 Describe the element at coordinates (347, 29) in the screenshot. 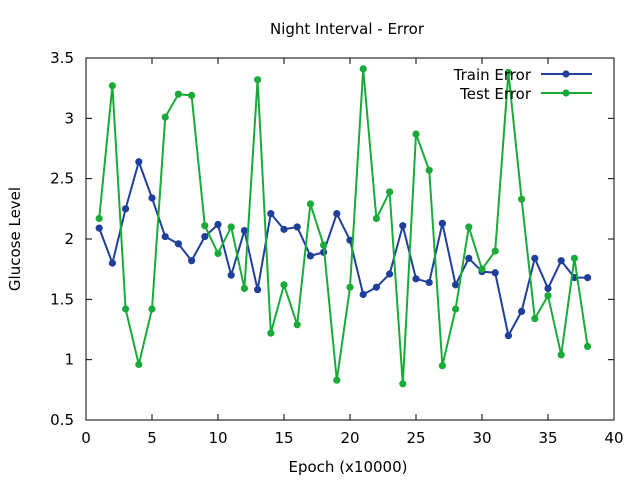

I see `chart-title: Night Interval - Error` at that location.